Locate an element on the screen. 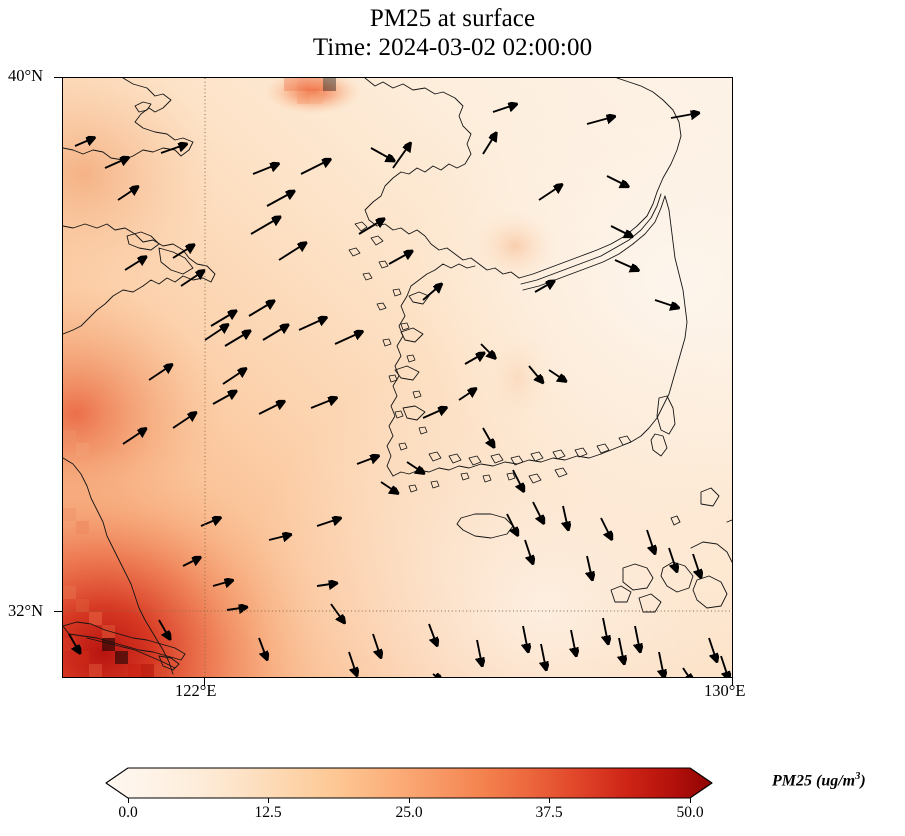 This screenshot has width=905, height=836. xtick-mark-130e is located at coordinates (733, 682).